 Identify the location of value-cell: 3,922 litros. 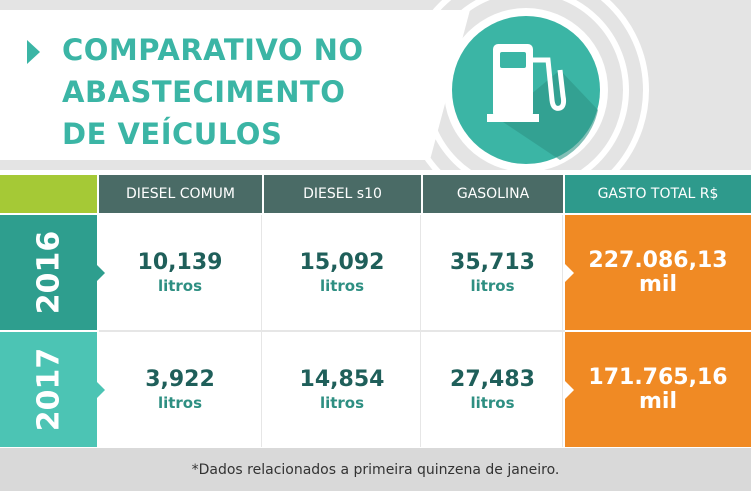
(180, 389).